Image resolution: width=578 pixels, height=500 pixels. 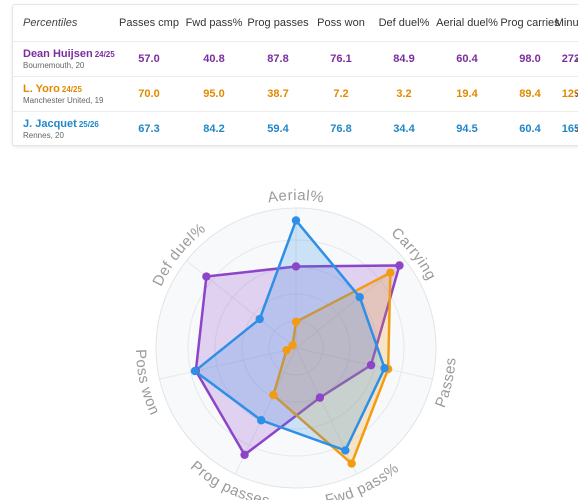 I want to click on header-def-duel: Def duel%, so click(x=404, y=23).